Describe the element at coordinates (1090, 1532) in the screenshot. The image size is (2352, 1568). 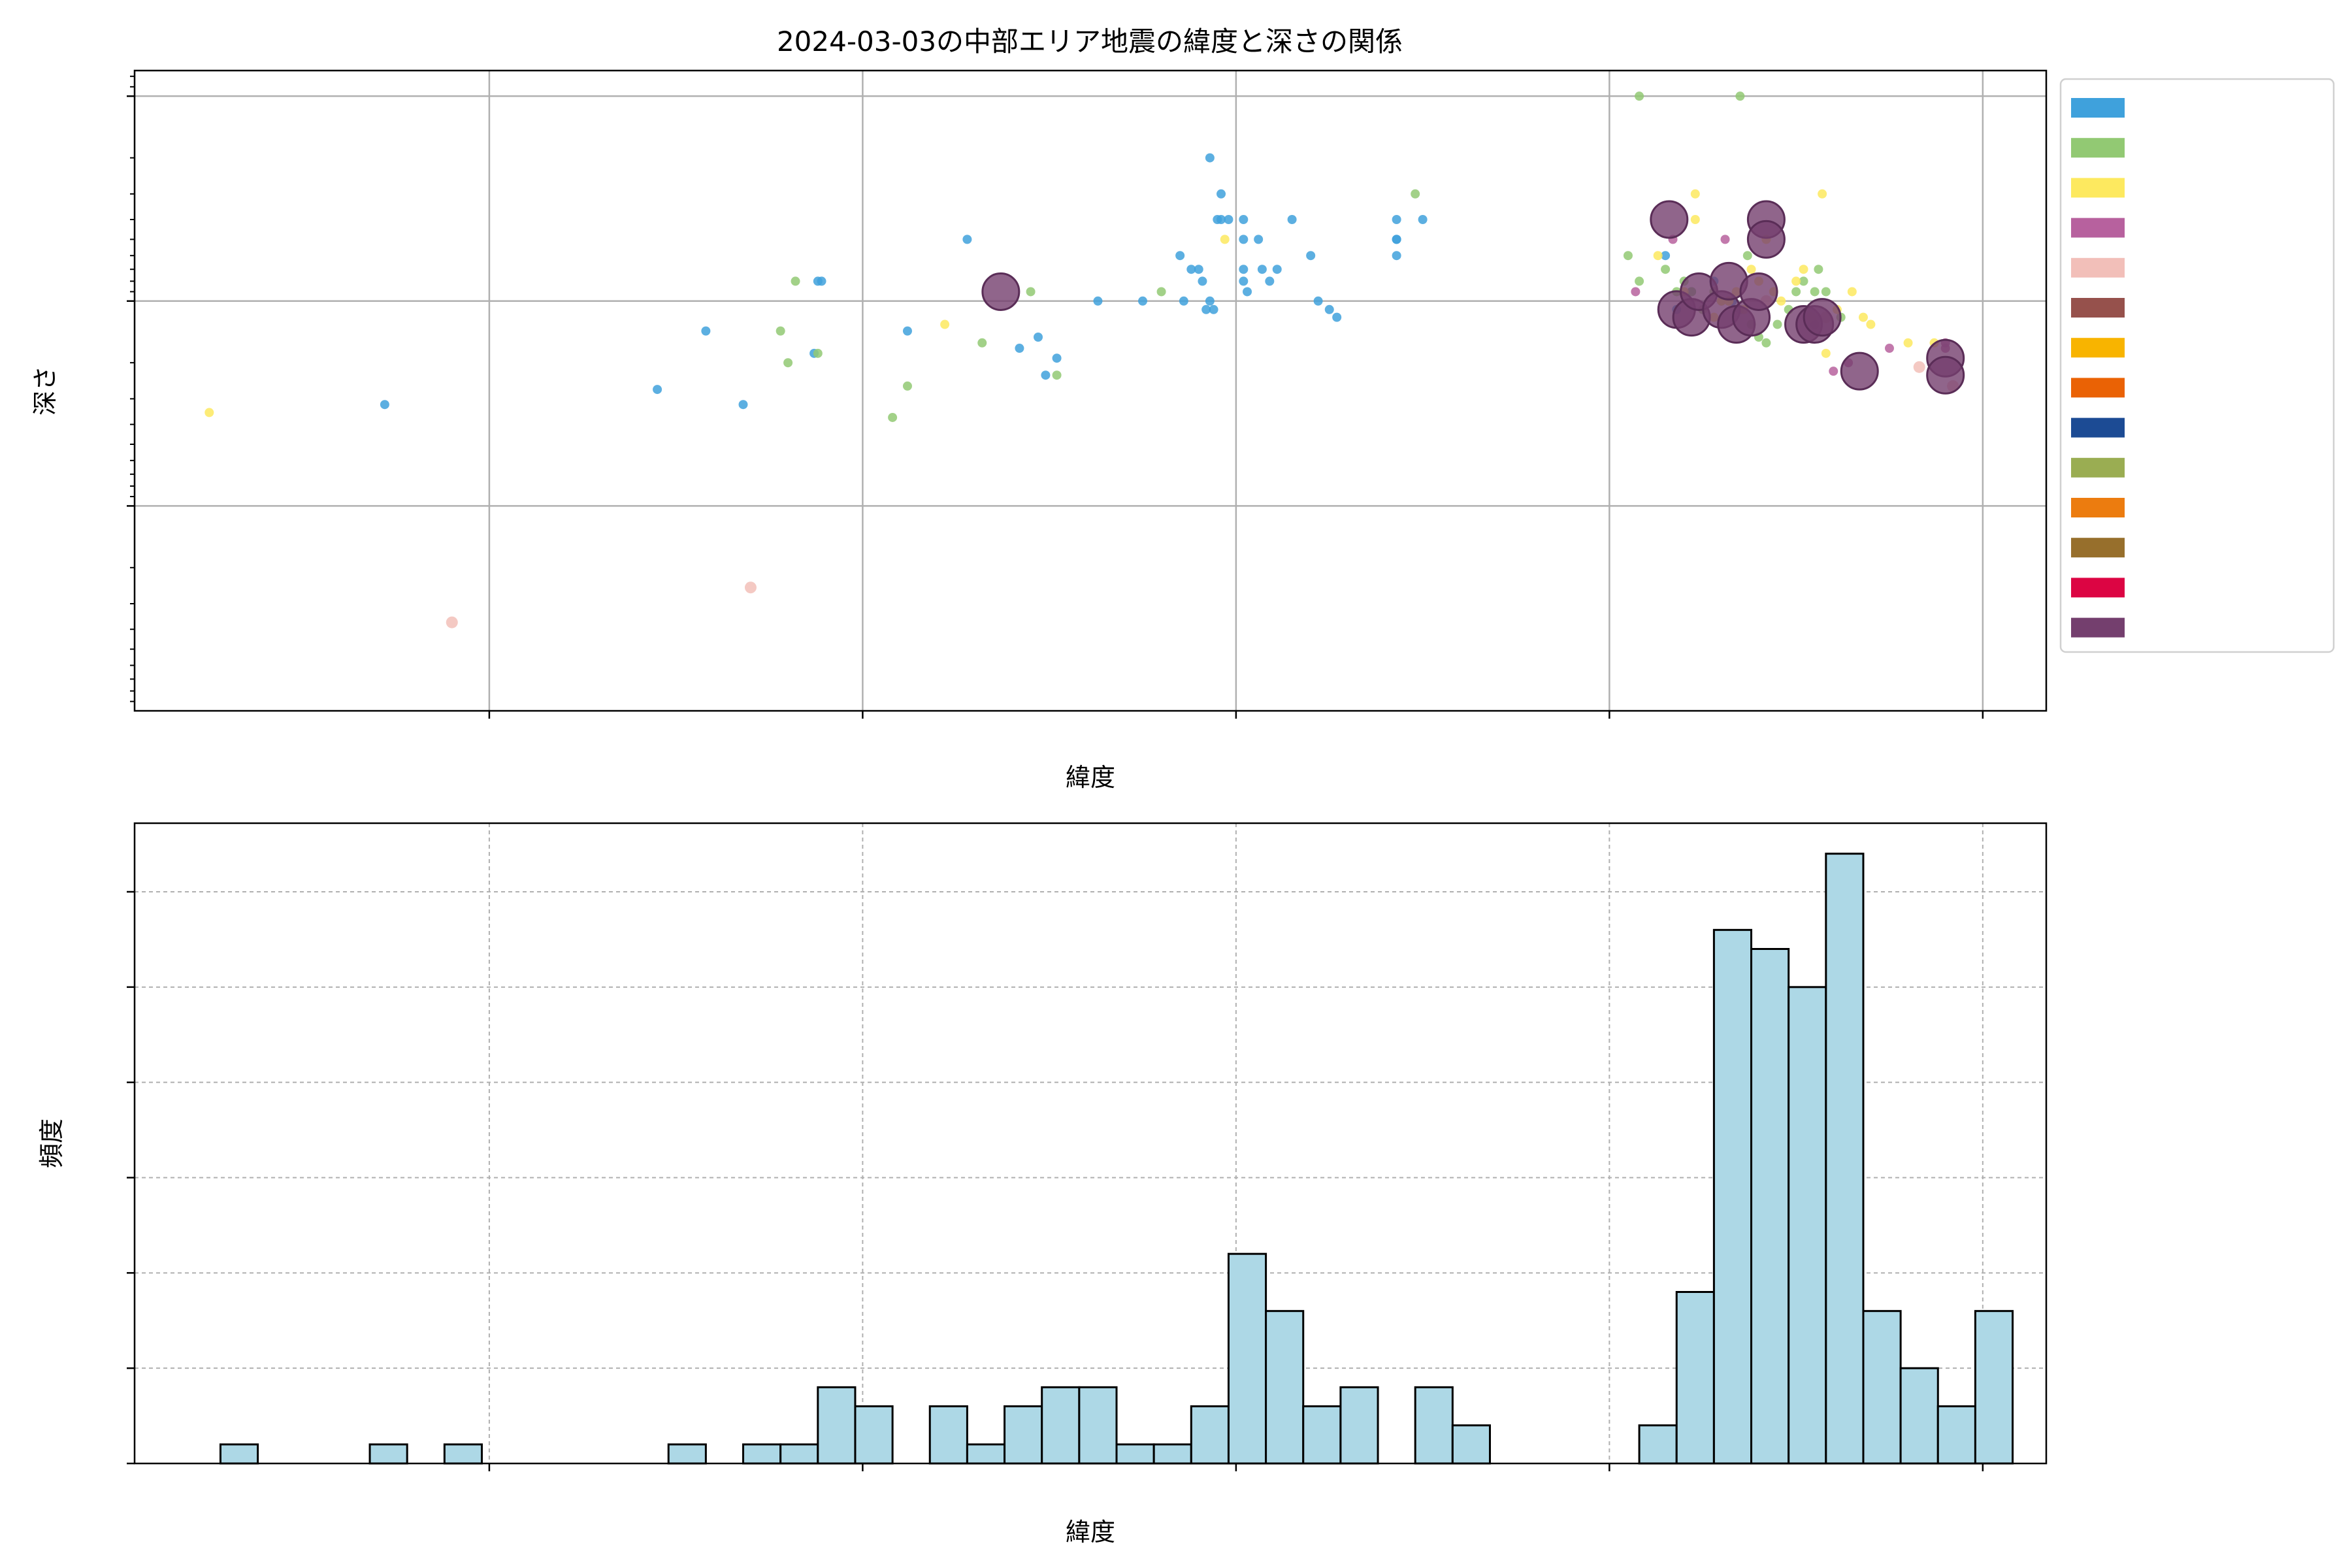
I see `histogram-x-axis-label: 緯度` at that location.